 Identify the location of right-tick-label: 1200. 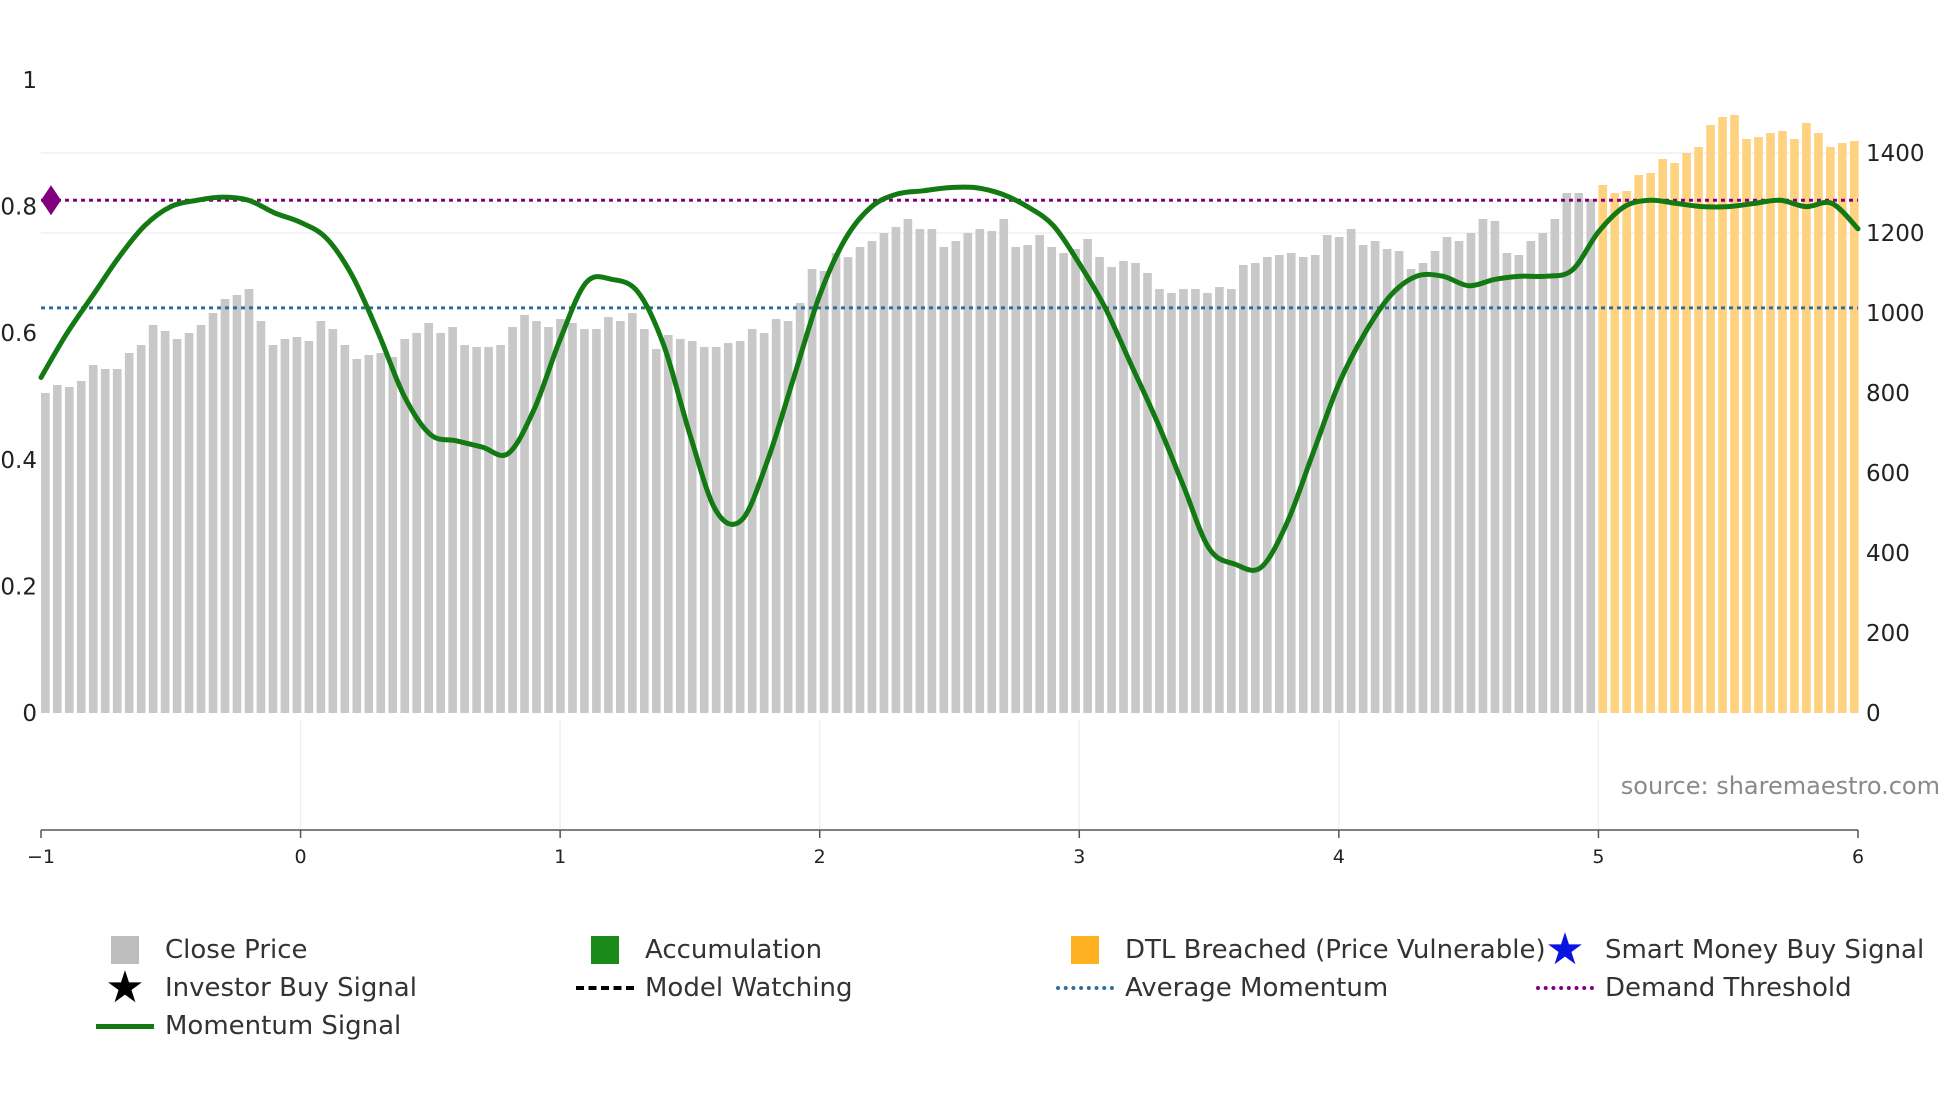
(1895, 234).